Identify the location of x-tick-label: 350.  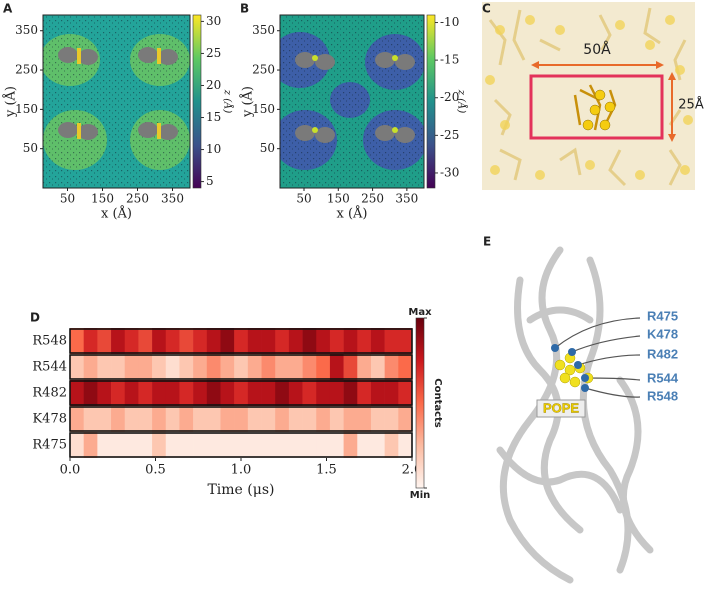
(172, 199).